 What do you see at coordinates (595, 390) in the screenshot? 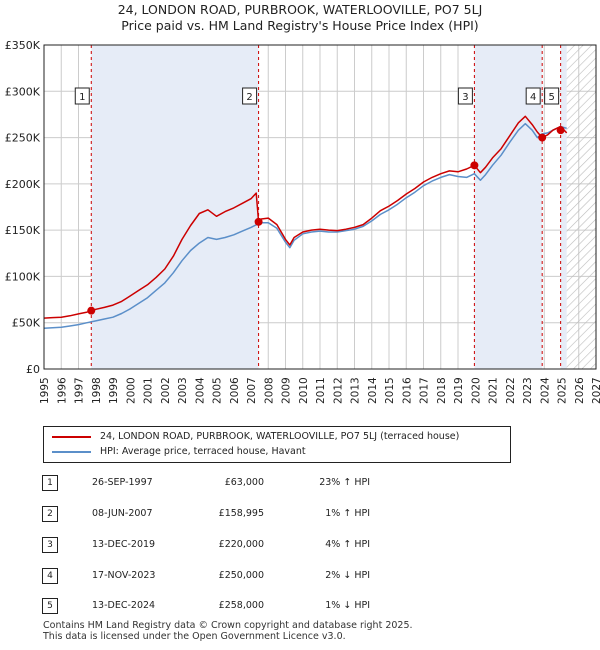
I see `x-tick-label: 2027` at bounding box center [595, 390].